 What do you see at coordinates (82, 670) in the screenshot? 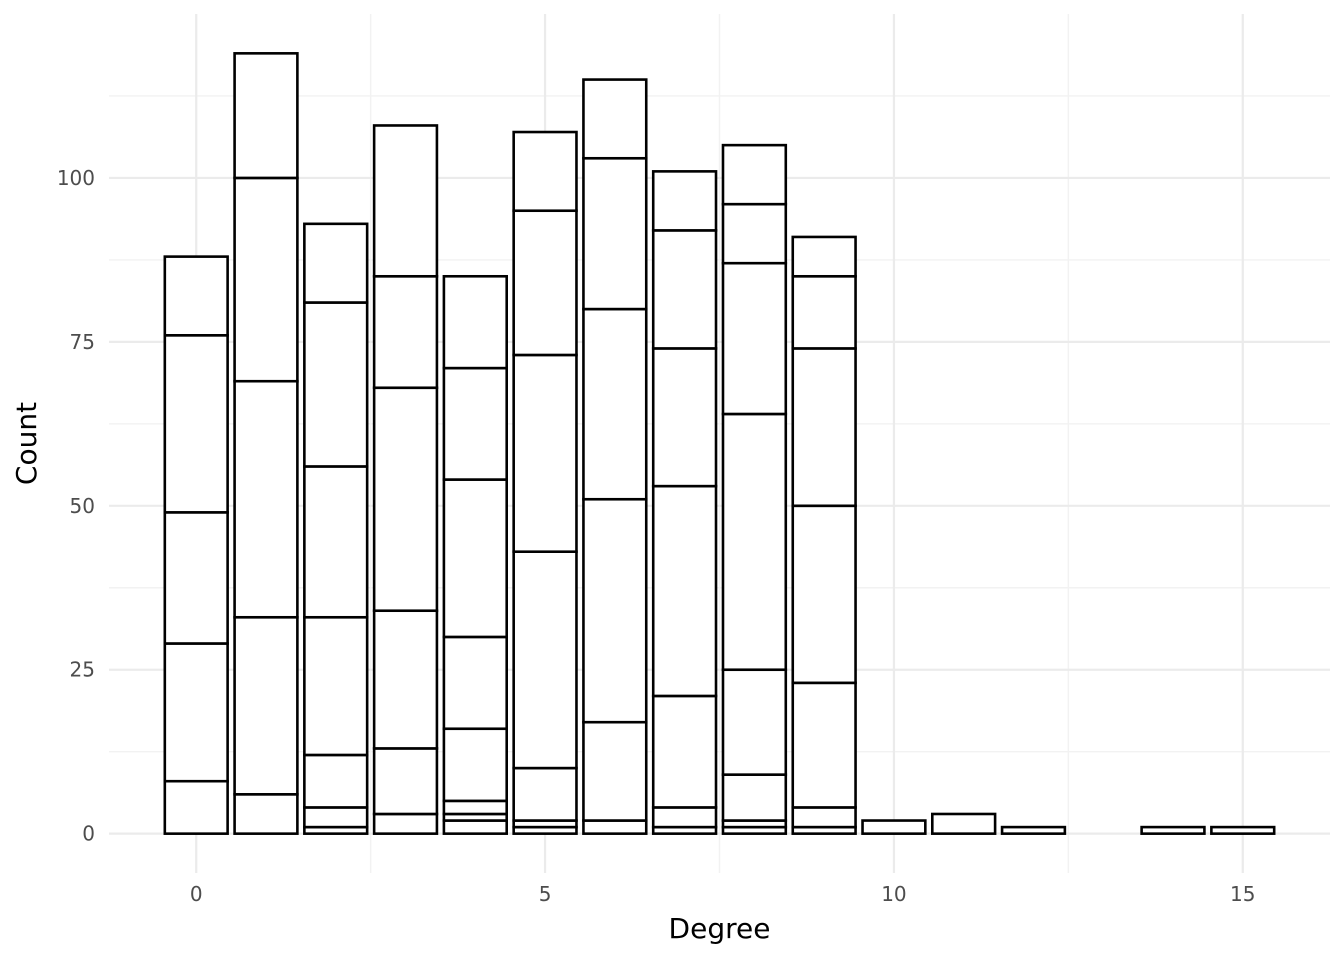
I see `y-tick-label: 25` at bounding box center [82, 670].